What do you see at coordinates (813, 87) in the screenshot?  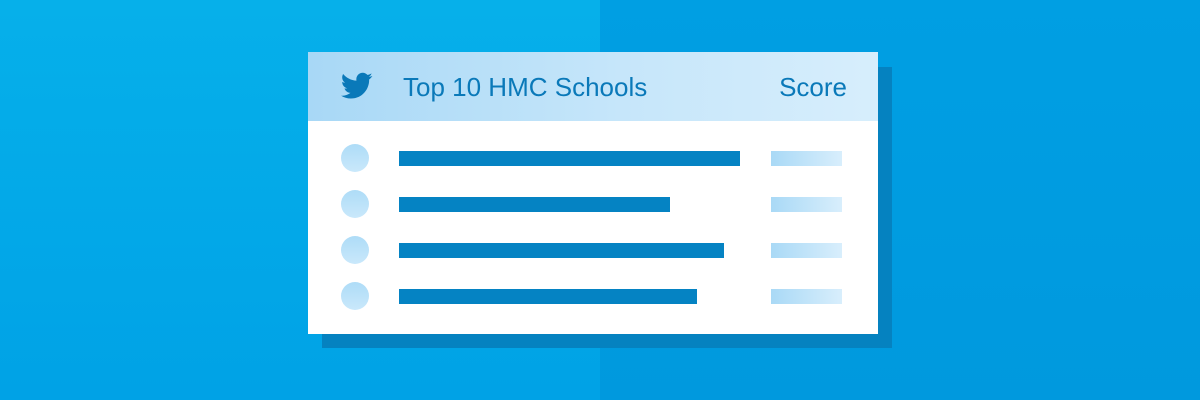 I see `score-column-header: Score` at bounding box center [813, 87].